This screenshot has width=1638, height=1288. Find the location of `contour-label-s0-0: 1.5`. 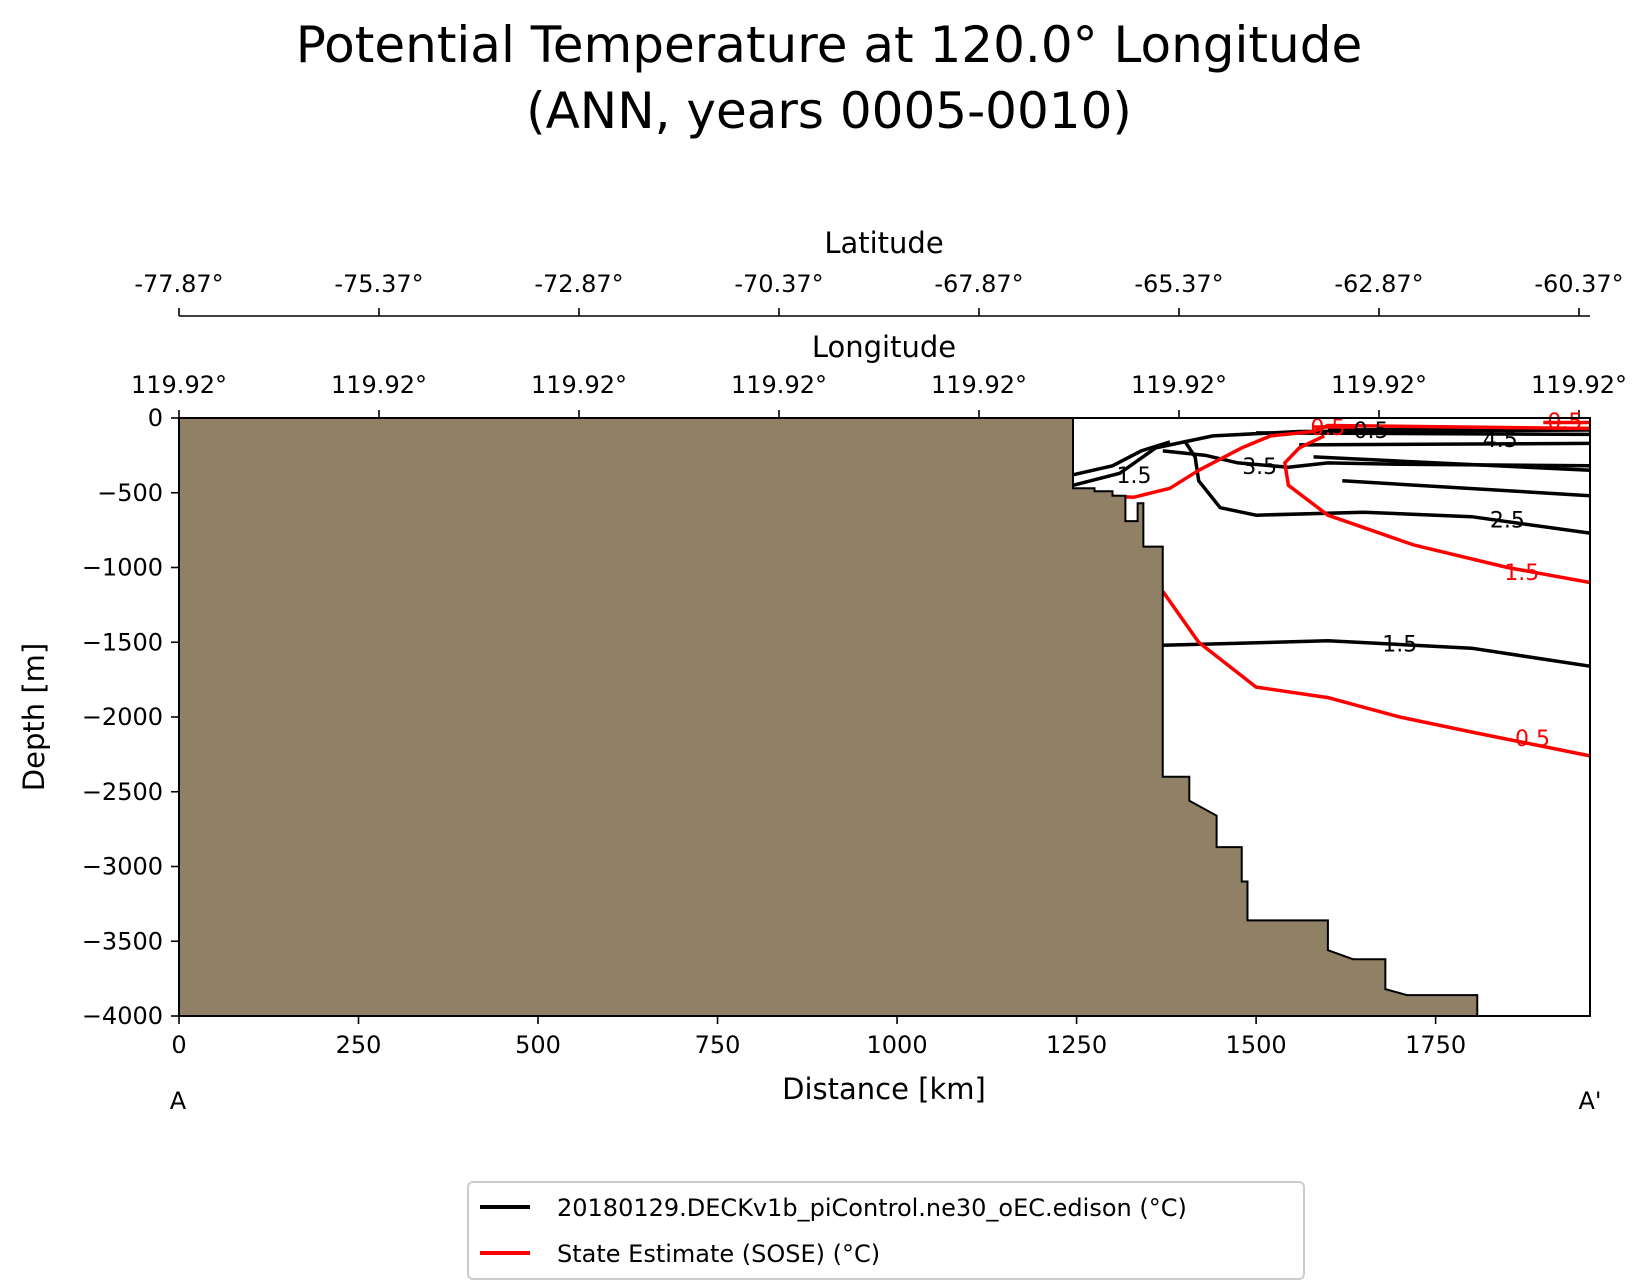

contour-label-s0-0: 1.5 is located at coordinates (1134, 476).